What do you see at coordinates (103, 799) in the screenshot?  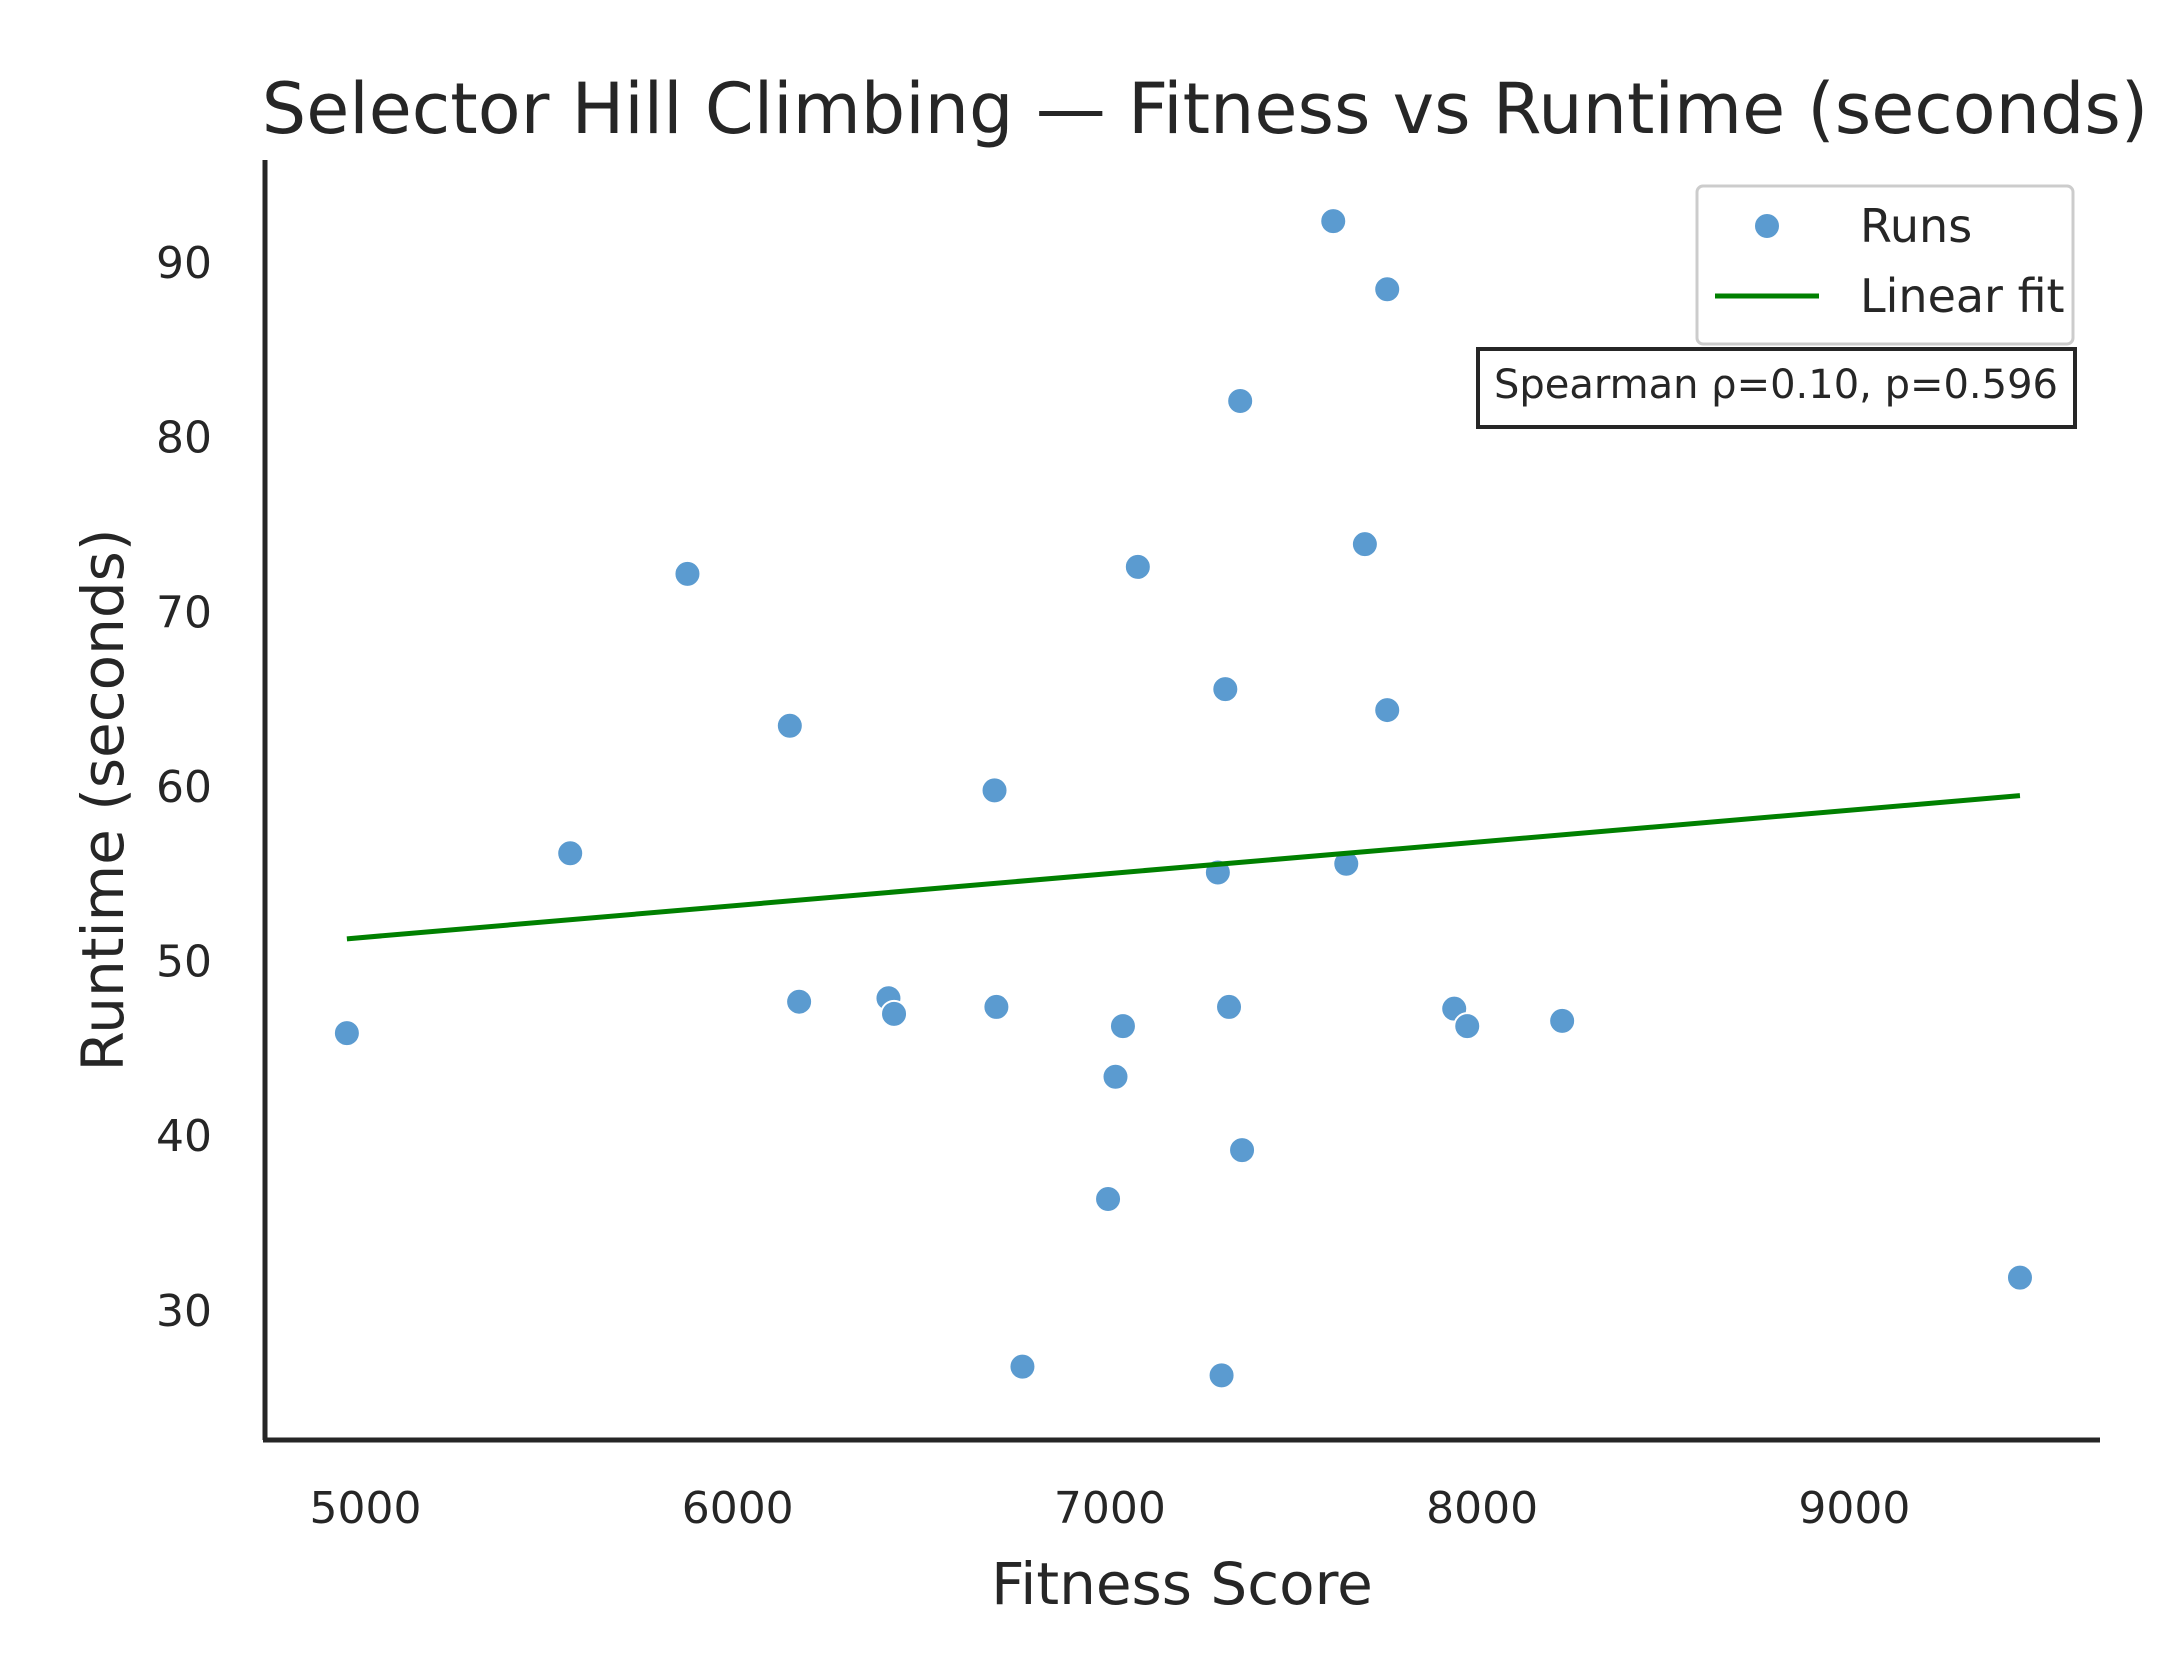 I see `y-axis-label: Runtime (seconds)` at bounding box center [103, 799].